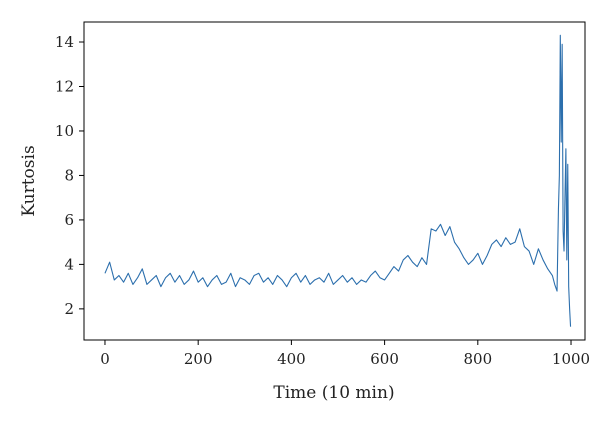 Image resolution: width=600 pixels, height=423 pixels. I want to click on x-tick-label: 200, so click(198, 359).